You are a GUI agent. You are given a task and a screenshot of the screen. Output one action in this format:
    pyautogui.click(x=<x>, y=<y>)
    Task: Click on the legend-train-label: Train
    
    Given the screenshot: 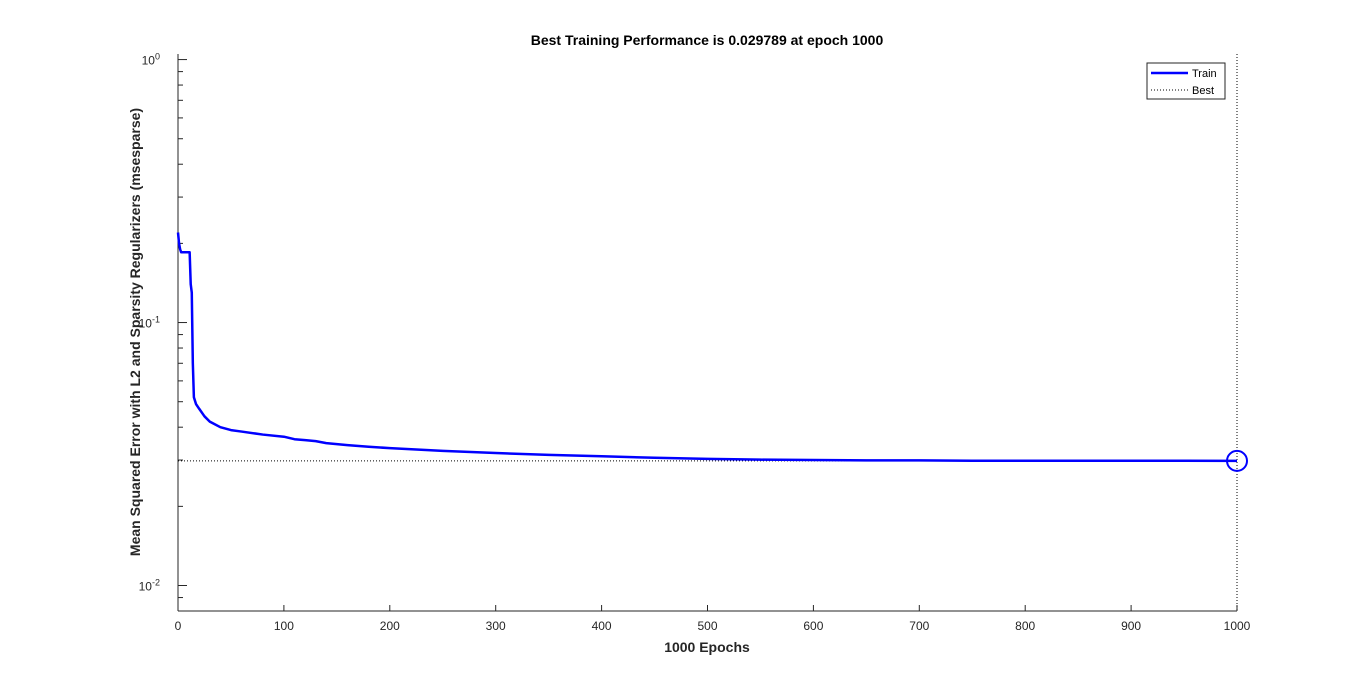 What is the action you would take?
    pyautogui.click(x=1204, y=74)
    